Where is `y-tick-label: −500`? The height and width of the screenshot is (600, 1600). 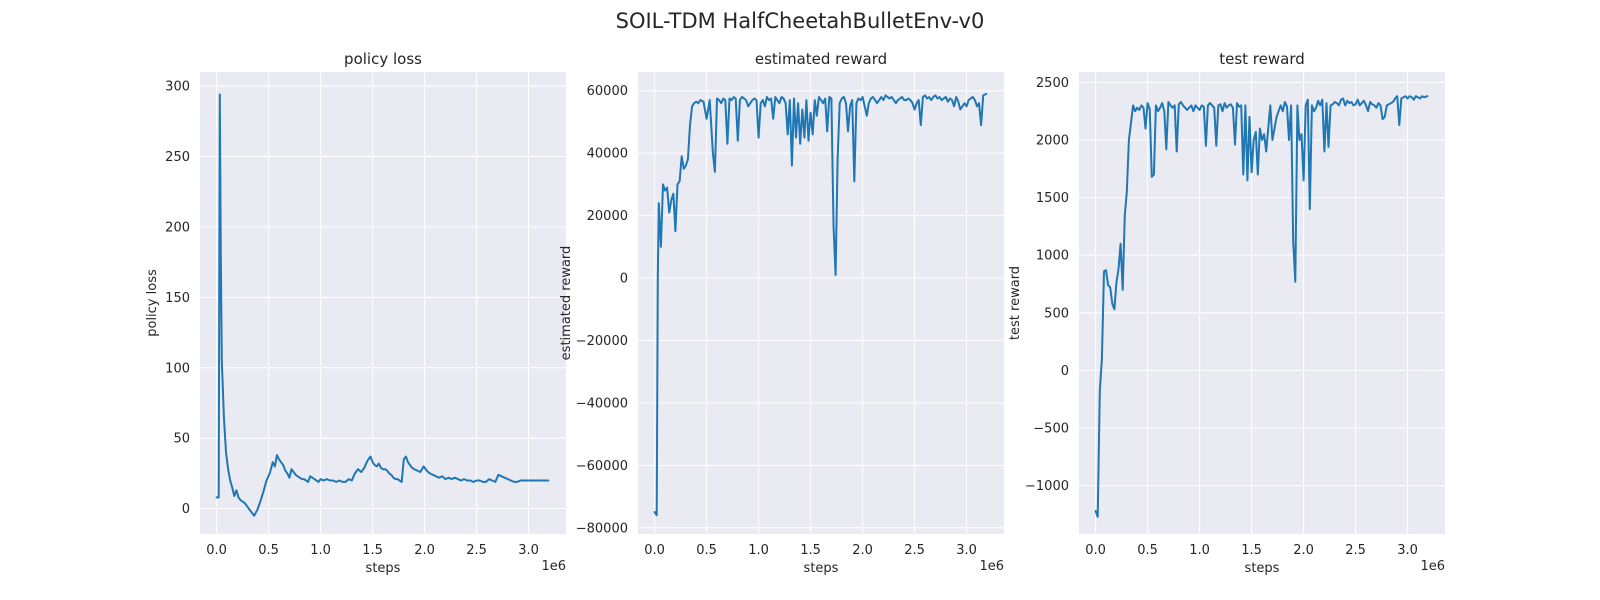
y-tick-label: −500 is located at coordinates (1051, 429).